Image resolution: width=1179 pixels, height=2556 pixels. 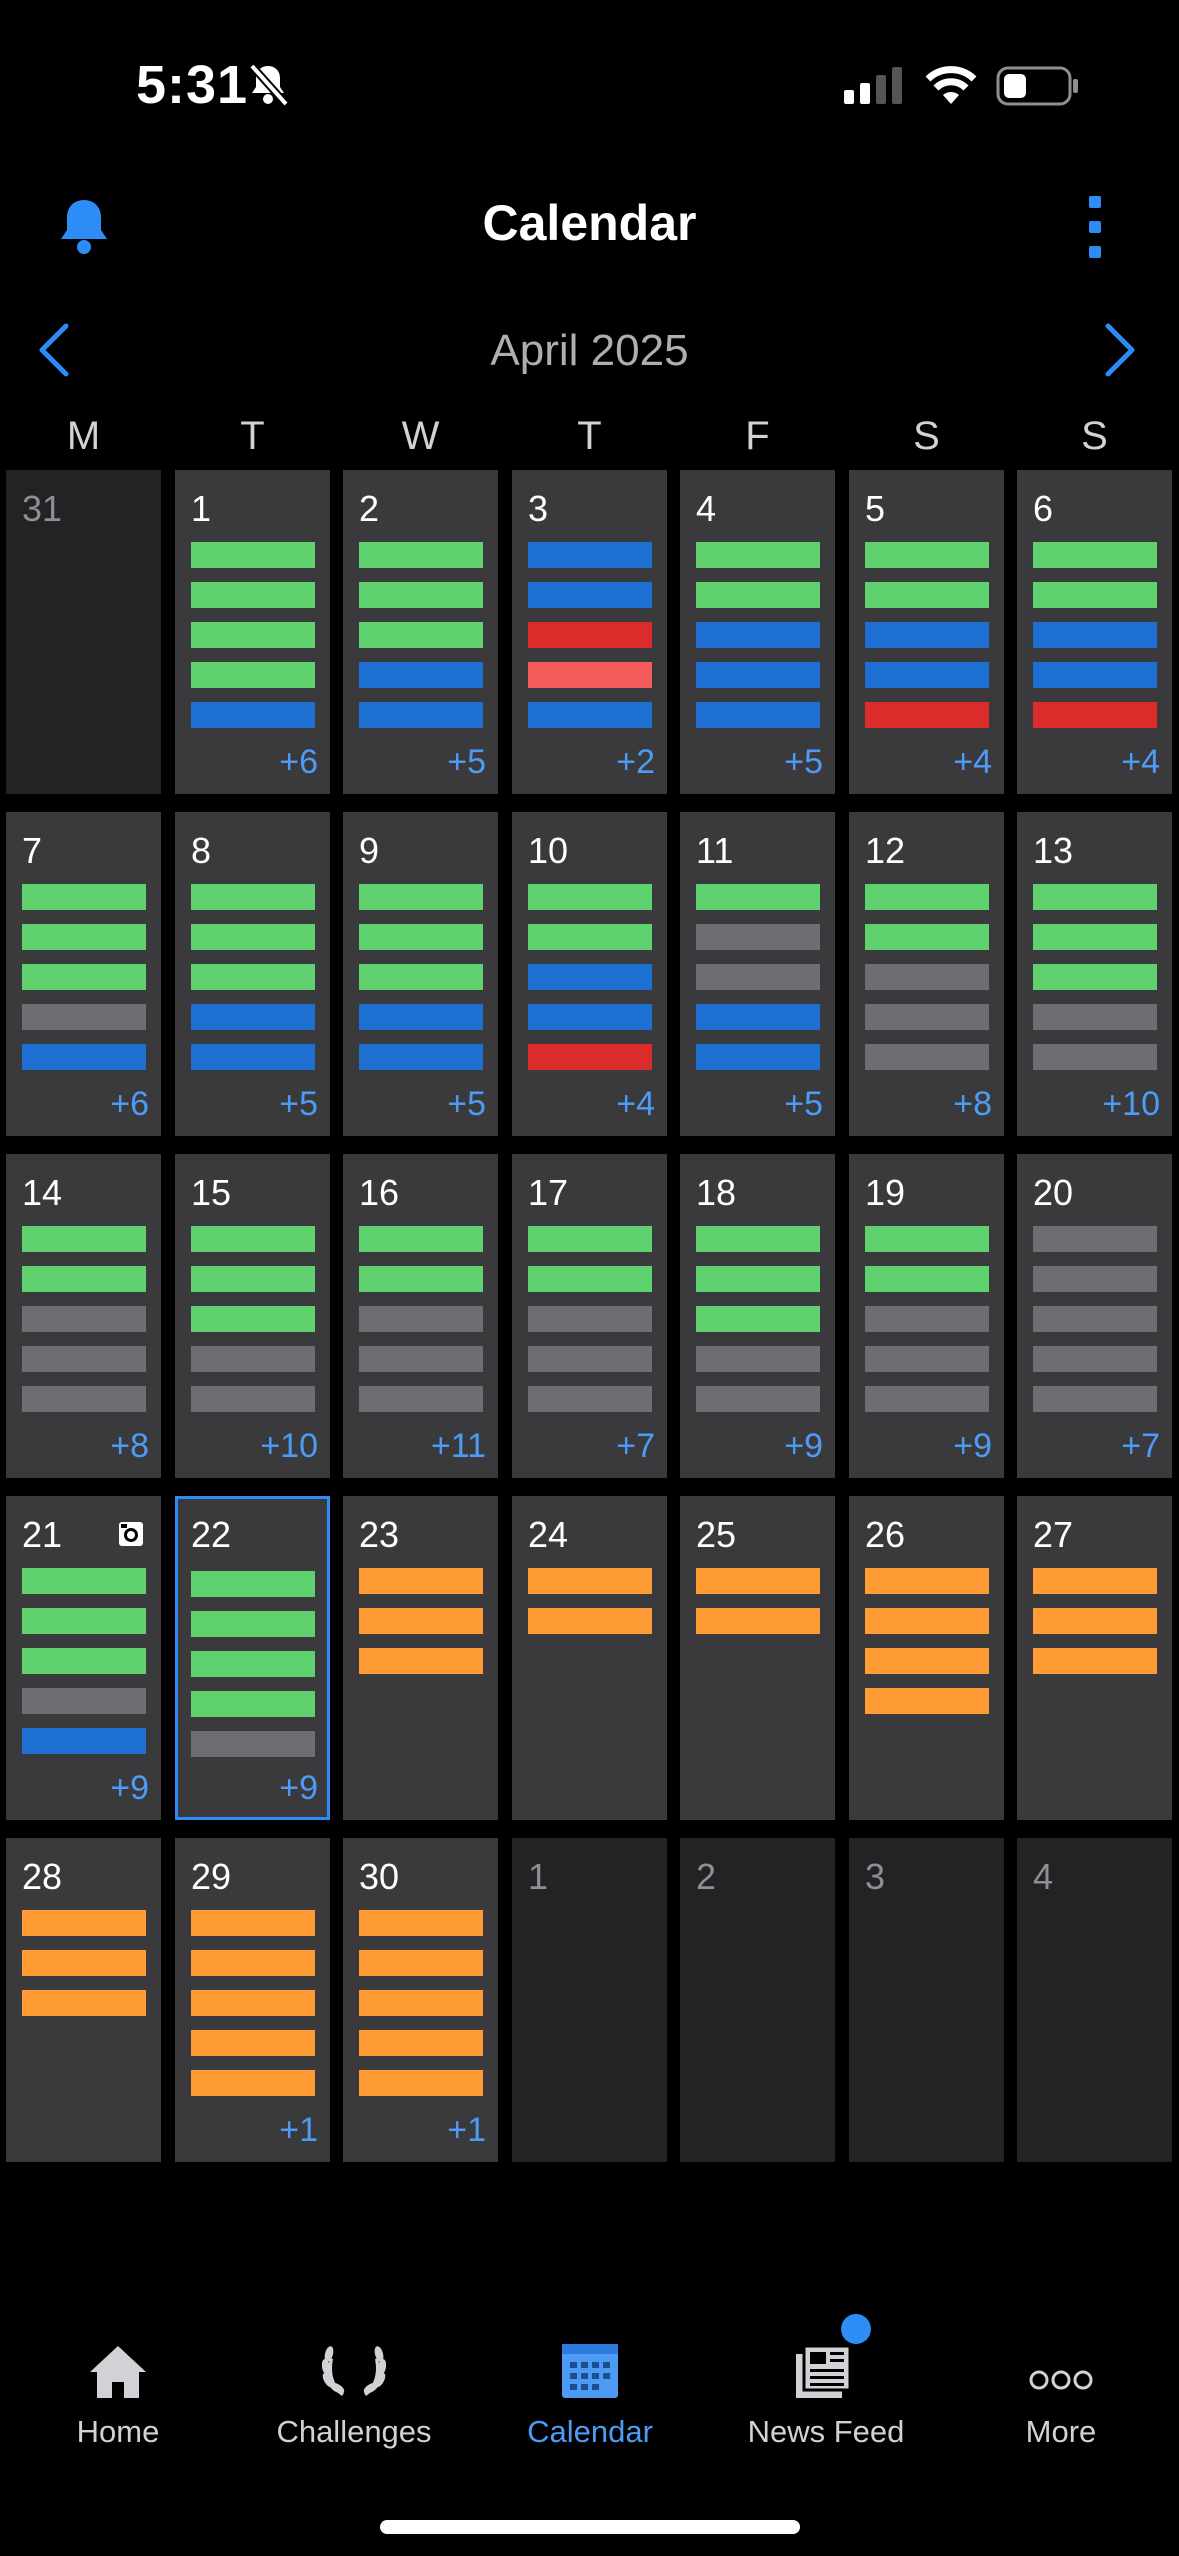 What do you see at coordinates (589, 1658) in the screenshot?
I see `calendar-day: 24` at bounding box center [589, 1658].